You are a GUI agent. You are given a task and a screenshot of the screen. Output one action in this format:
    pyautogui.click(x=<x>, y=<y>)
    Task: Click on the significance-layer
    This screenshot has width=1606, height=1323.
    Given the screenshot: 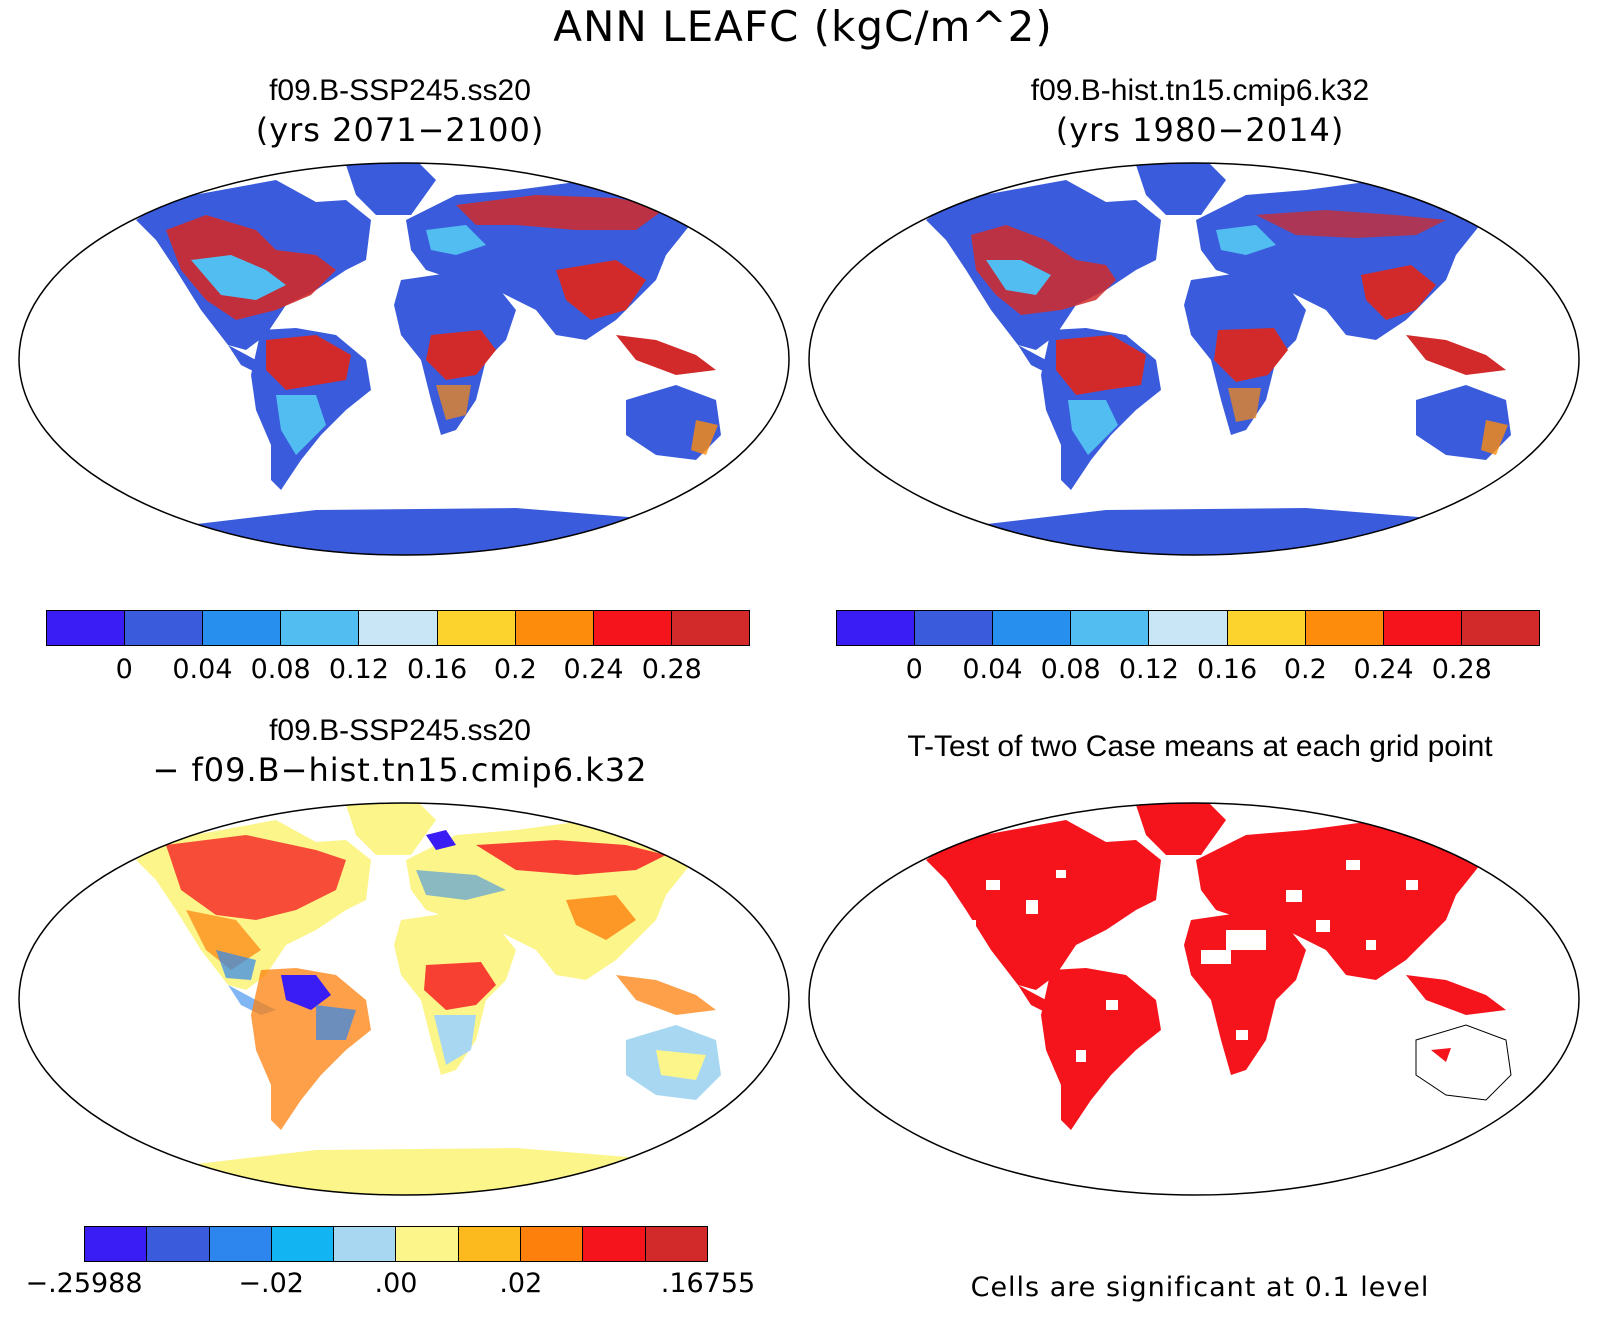 What is the action you would take?
    pyautogui.click(x=1219, y=966)
    